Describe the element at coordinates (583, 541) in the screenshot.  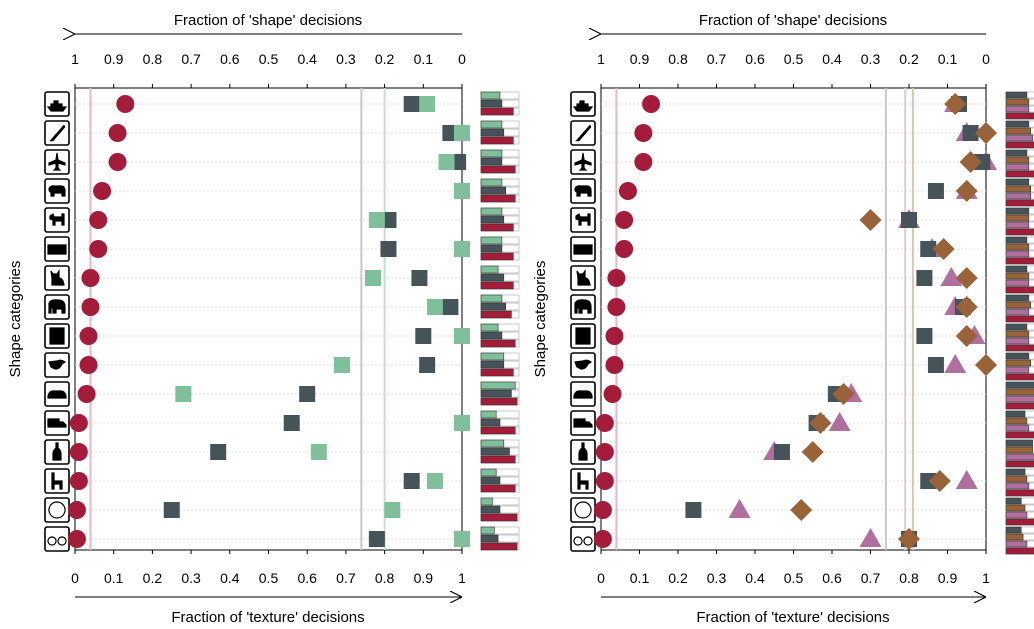
I see `bicycle-glyph` at that location.